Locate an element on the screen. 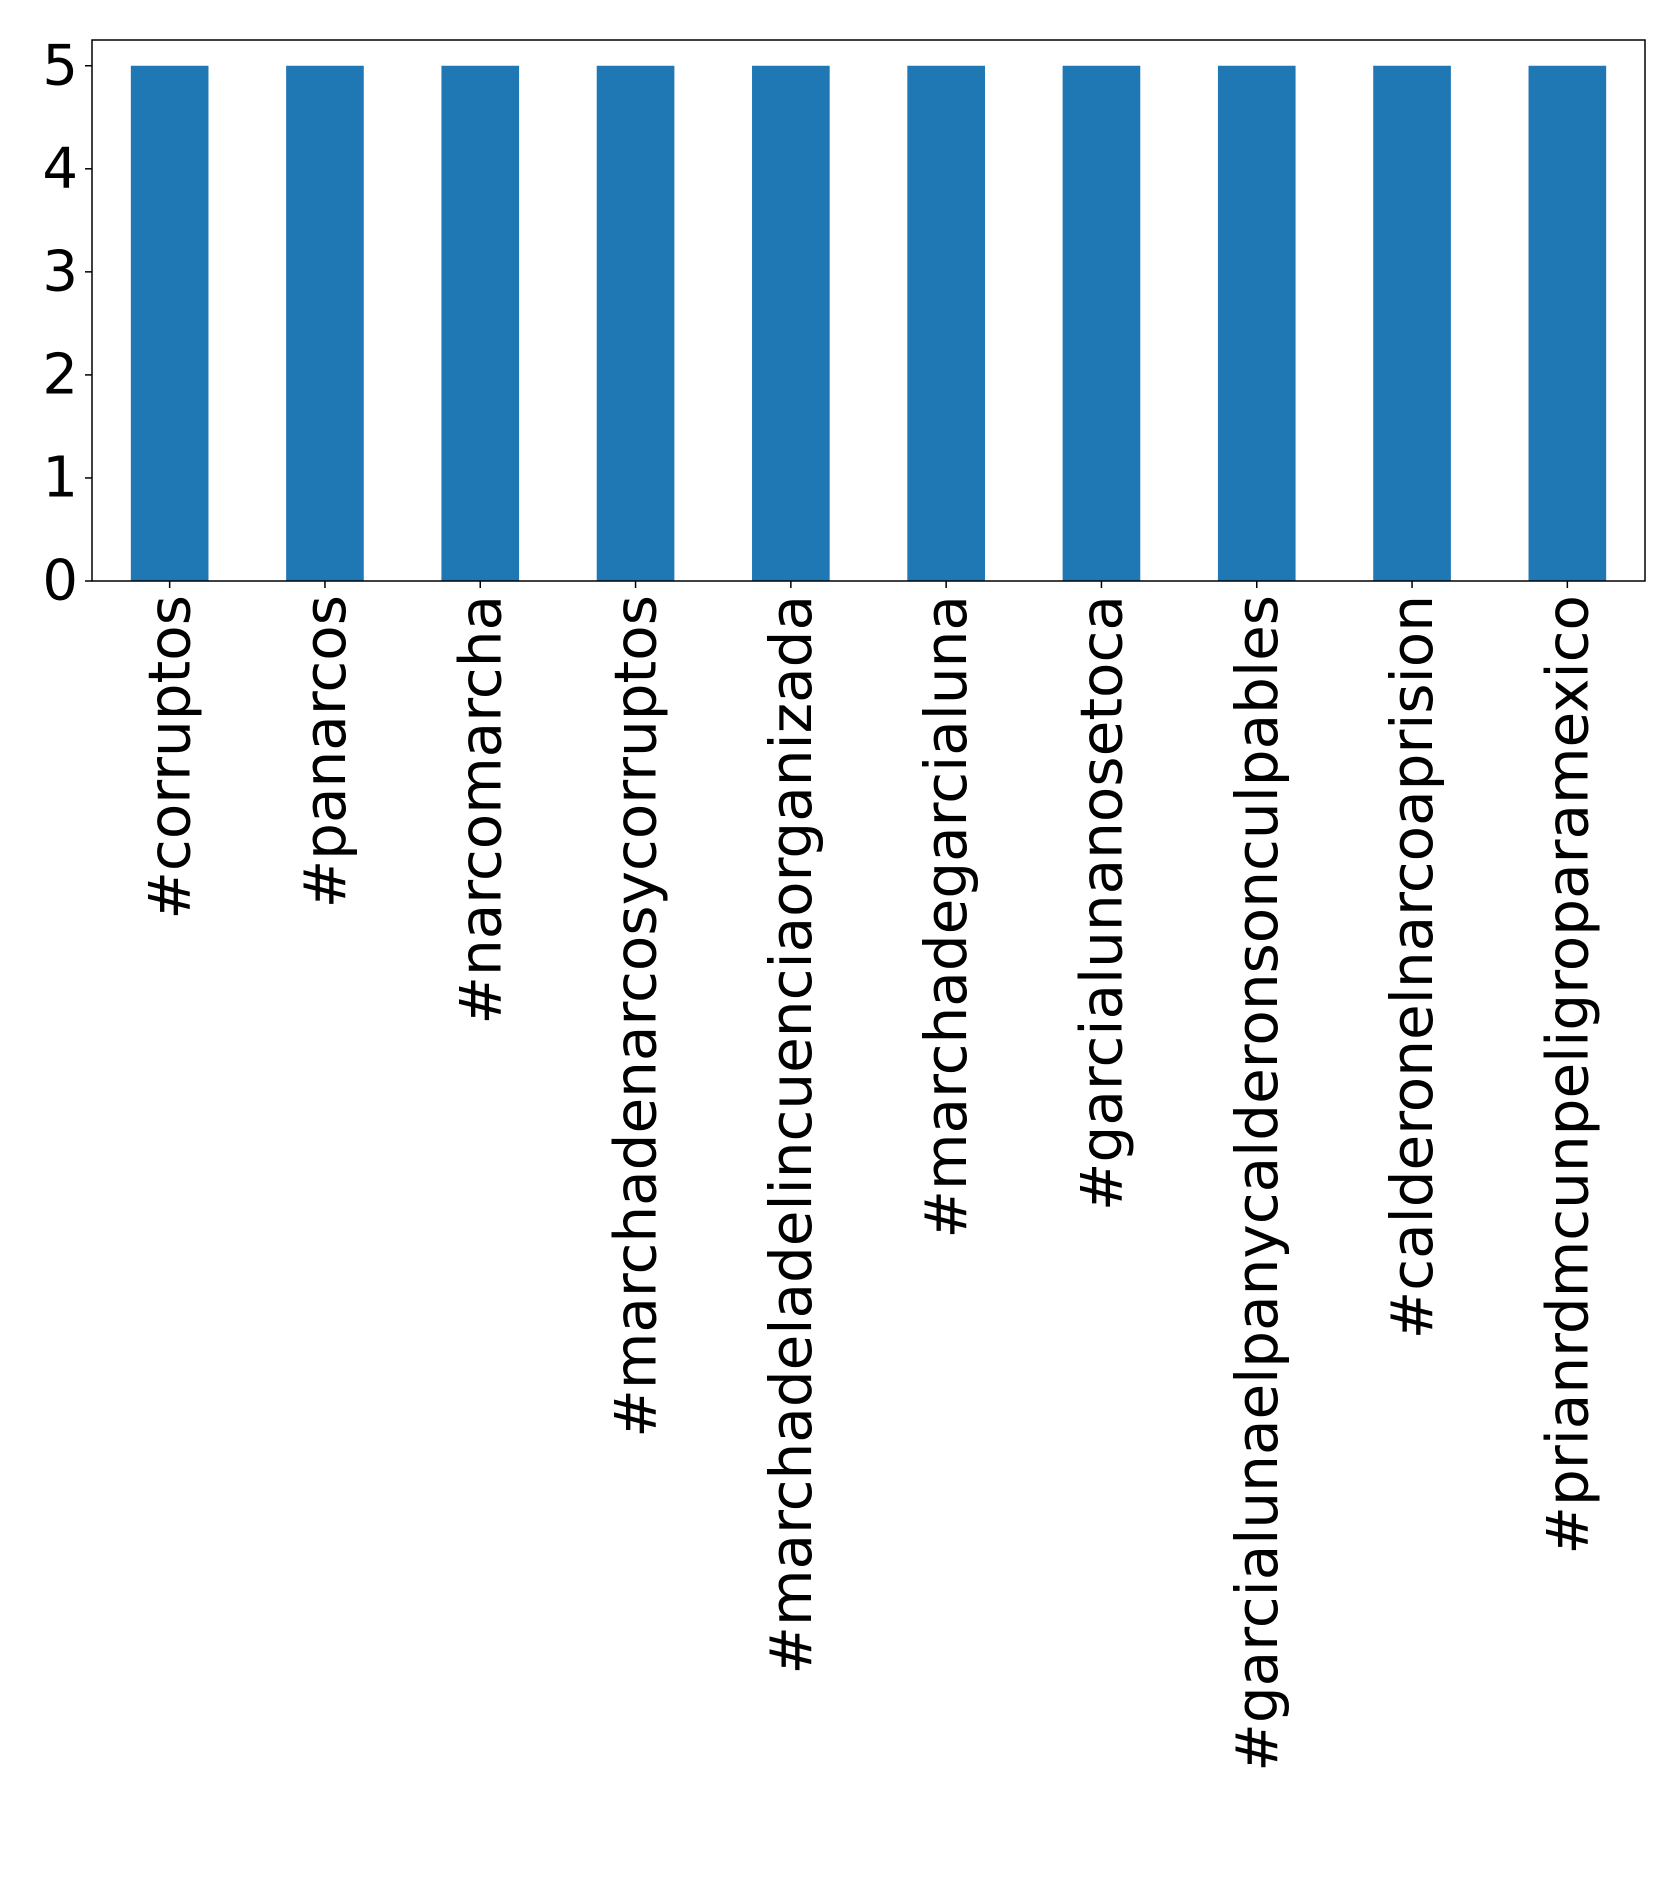 The width and height of the screenshot is (1679, 1896). y-tick-label-1: 1 is located at coordinates (60, 477).